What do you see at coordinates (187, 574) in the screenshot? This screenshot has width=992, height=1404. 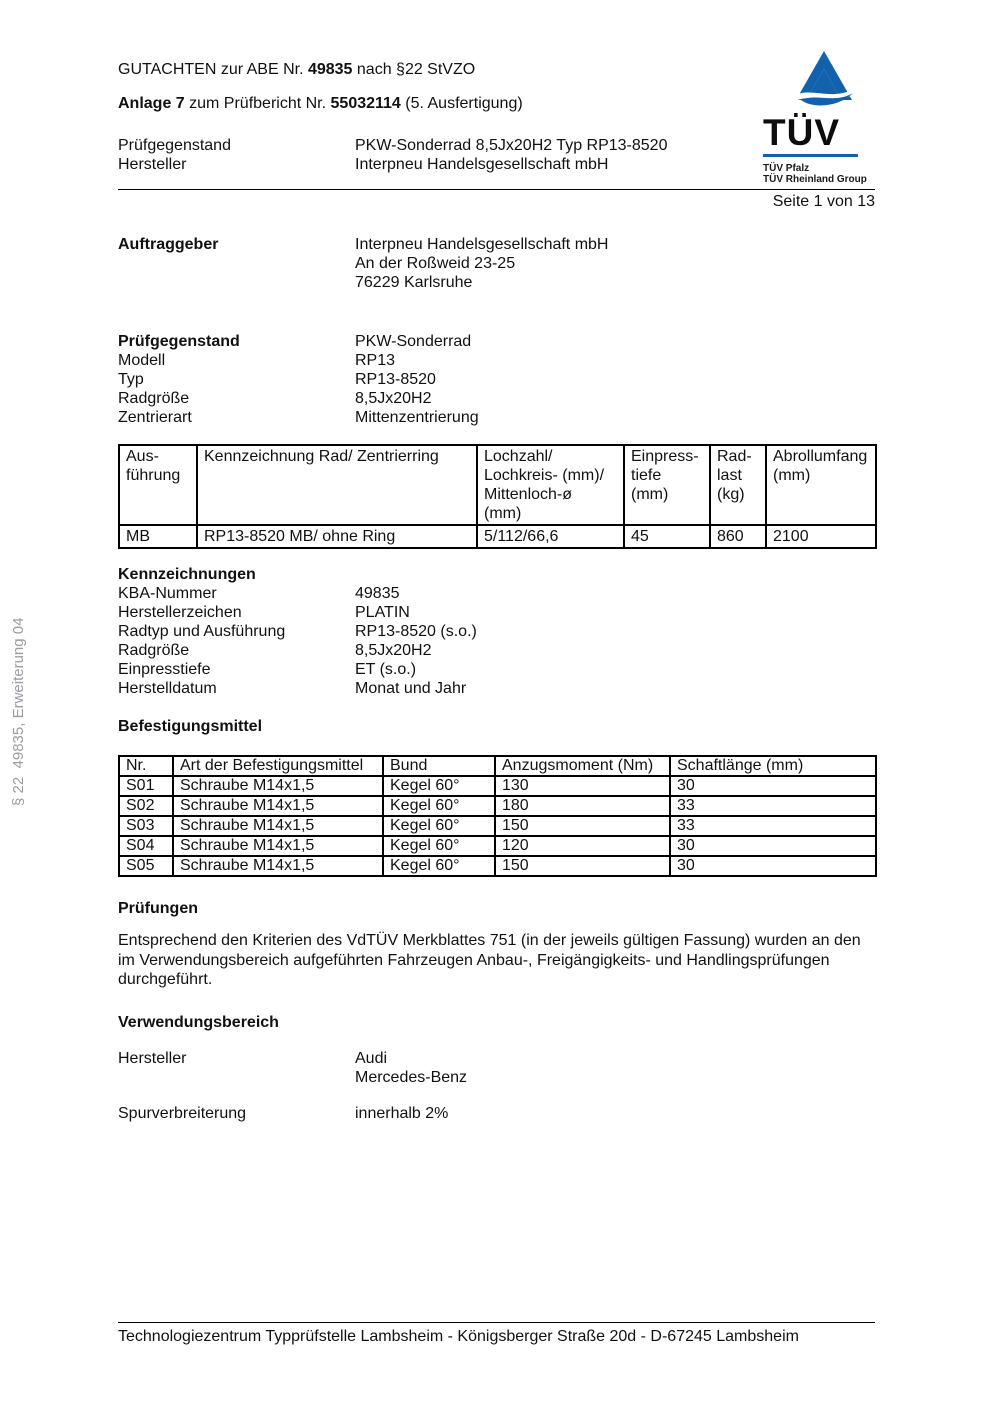 I see `kennzeichnungen-heading: Kennzeichnungen` at bounding box center [187, 574].